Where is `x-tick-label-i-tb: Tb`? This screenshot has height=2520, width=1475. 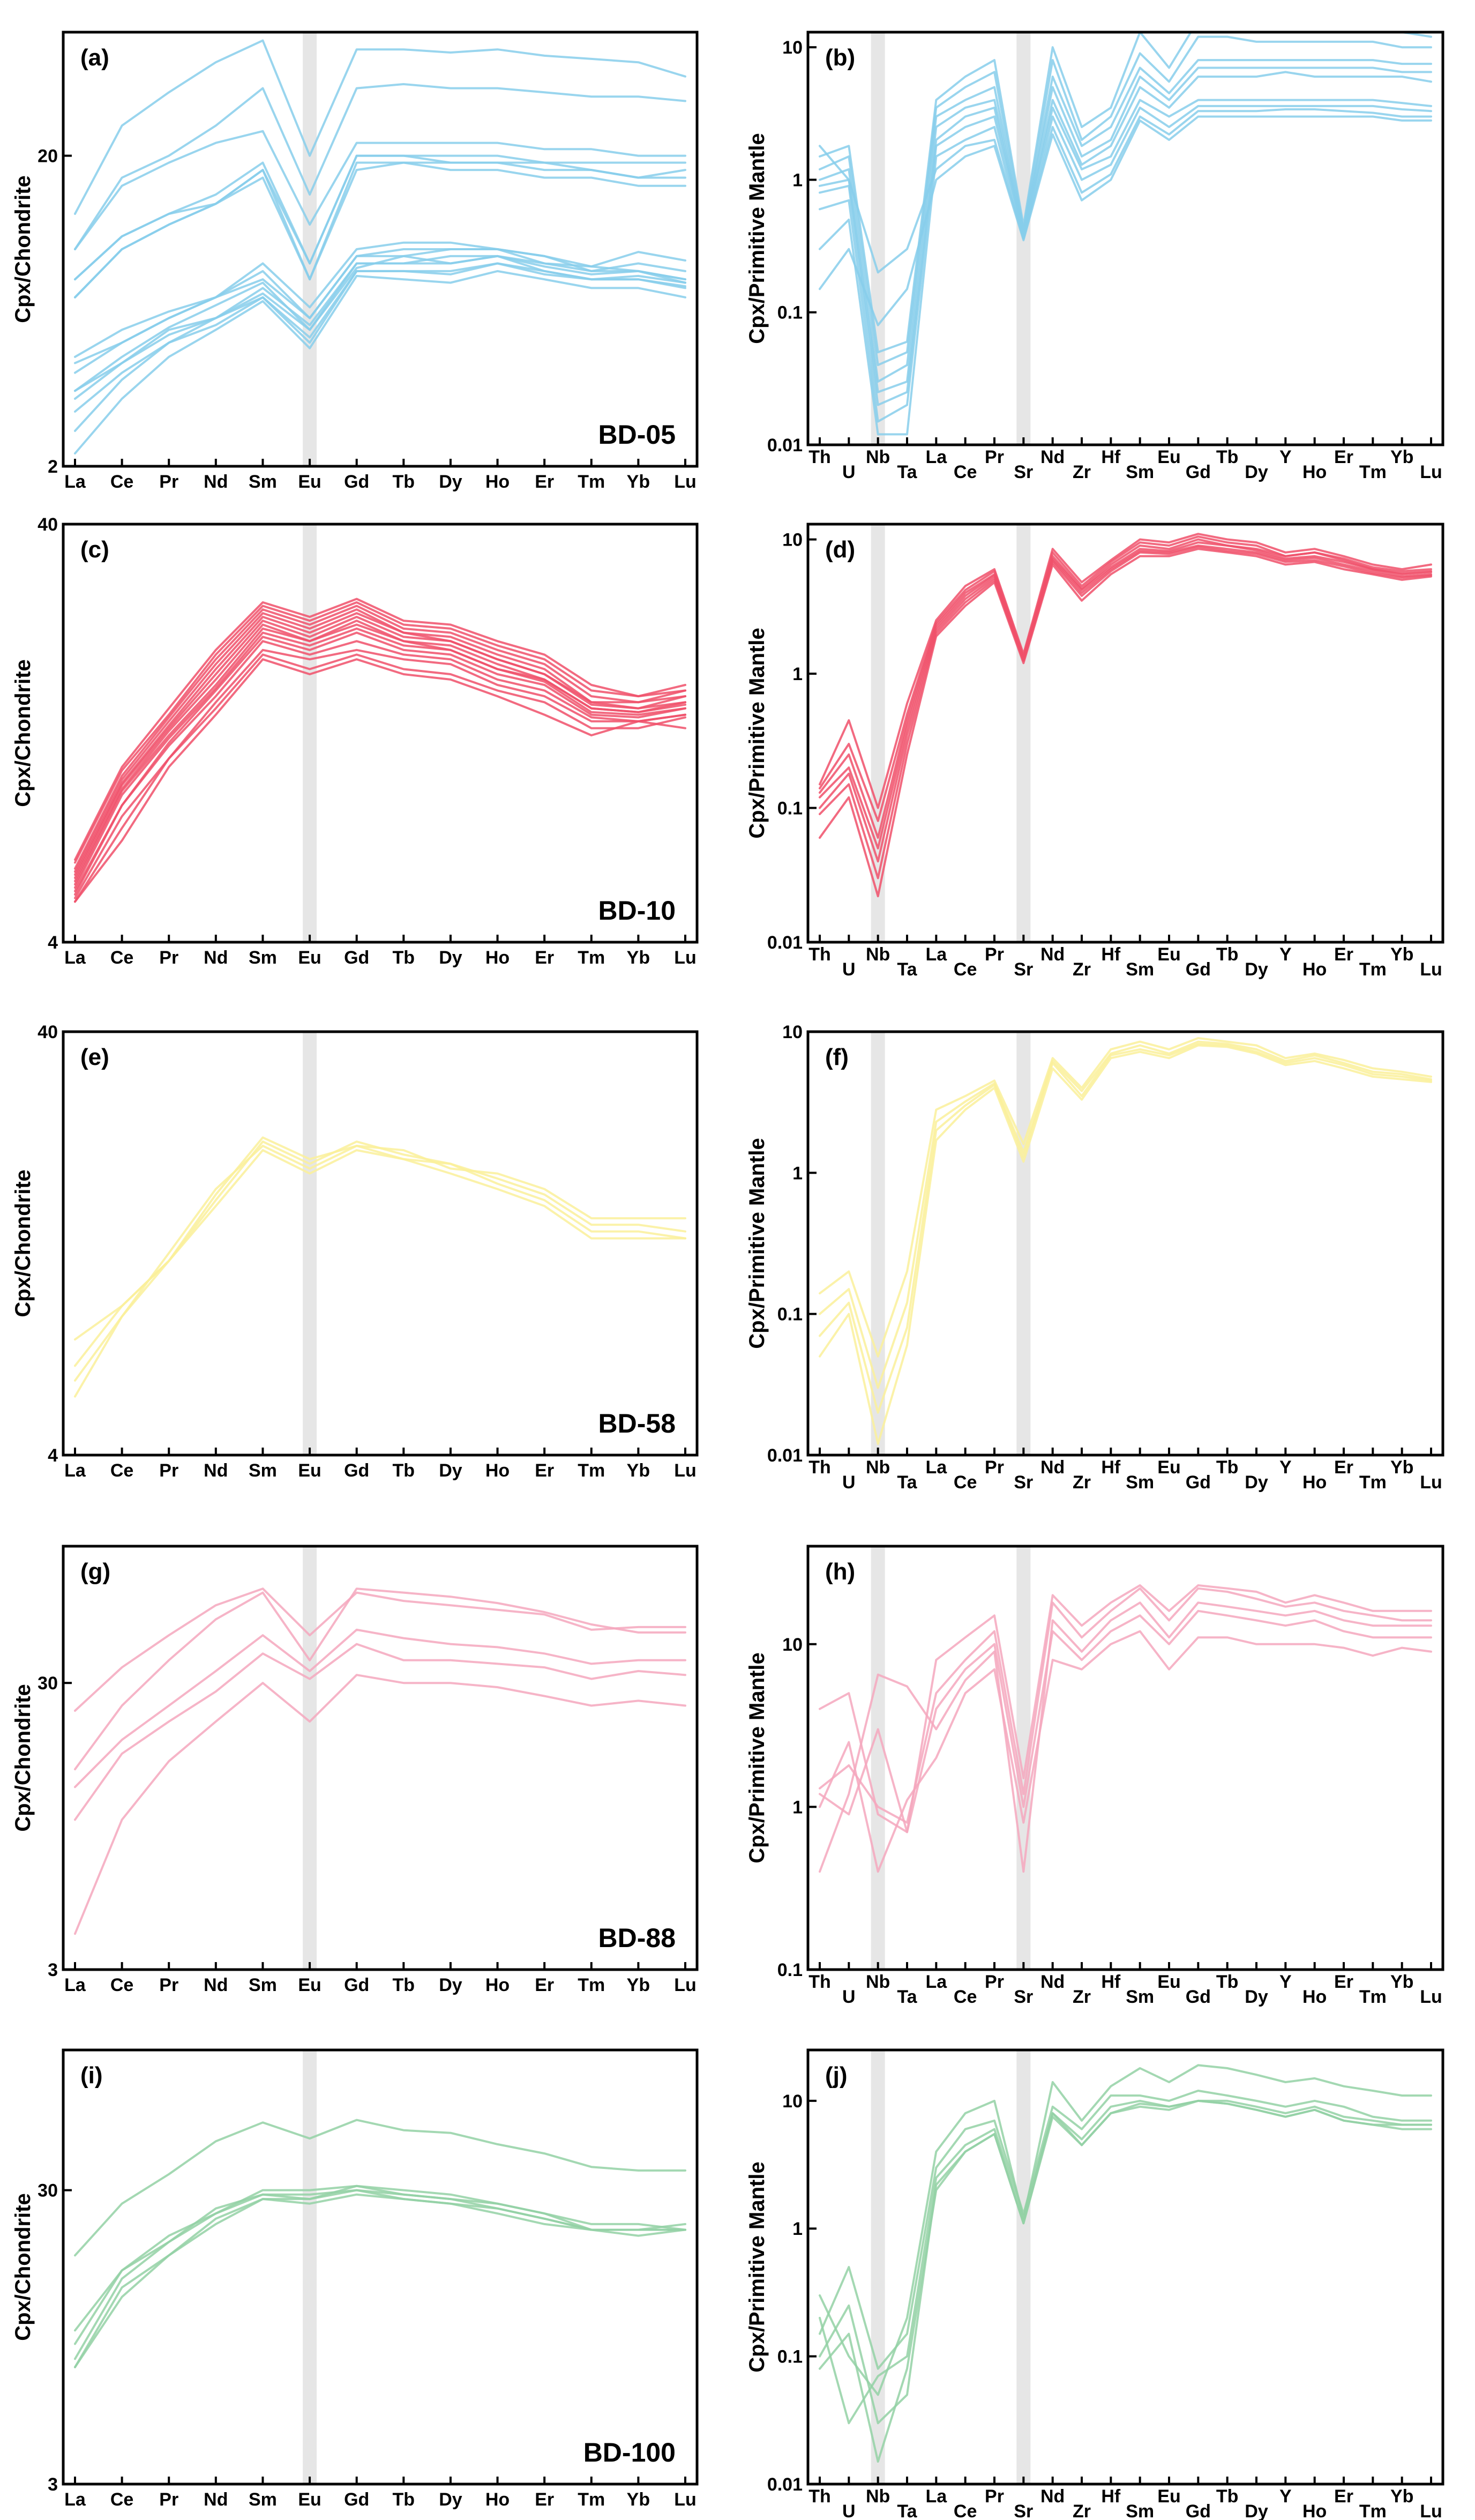 x-tick-label-i-tb: Tb is located at coordinates (404, 2499).